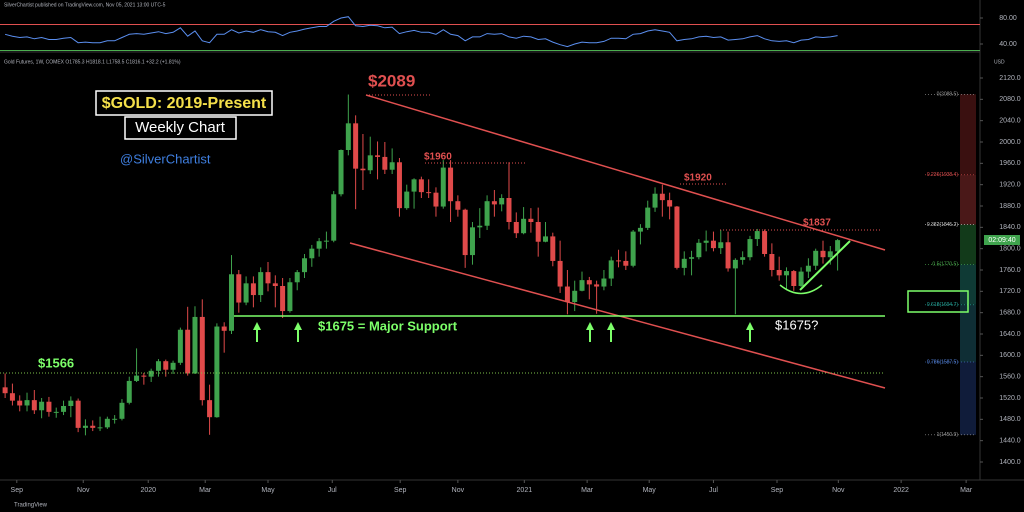  Describe the element at coordinates (391, 80) in the screenshot. I see `annotation-high: $2089` at that location.